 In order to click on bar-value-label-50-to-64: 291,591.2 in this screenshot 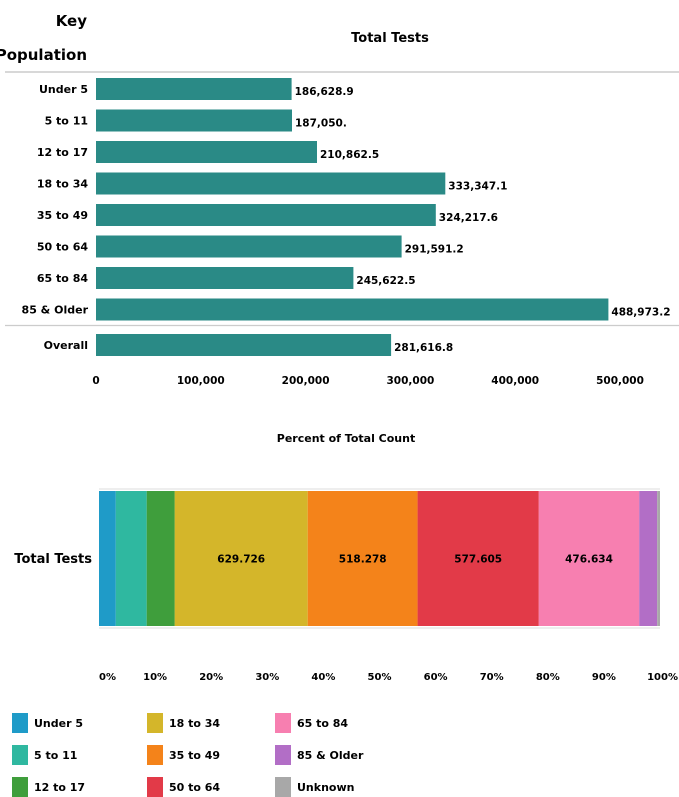, I will do `click(434, 250)`.